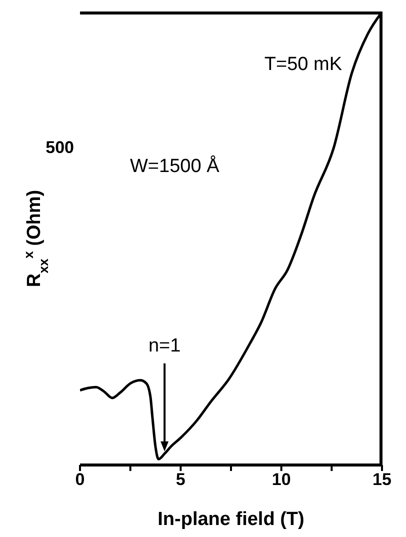 The height and width of the screenshot is (537, 406). Describe the element at coordinates (382, 480) in the screenshot. I see `x-tick-label: 15` at that location.